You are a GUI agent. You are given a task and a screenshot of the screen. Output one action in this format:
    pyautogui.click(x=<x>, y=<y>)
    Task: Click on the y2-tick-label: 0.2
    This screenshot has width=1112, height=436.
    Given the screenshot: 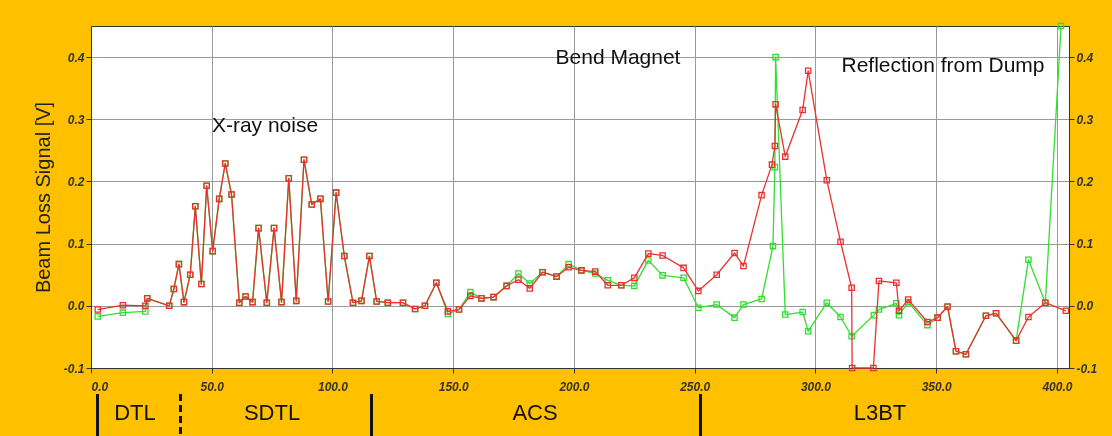 What is the action you would take?
    pyautogui.click(x=1085, y=181)
    